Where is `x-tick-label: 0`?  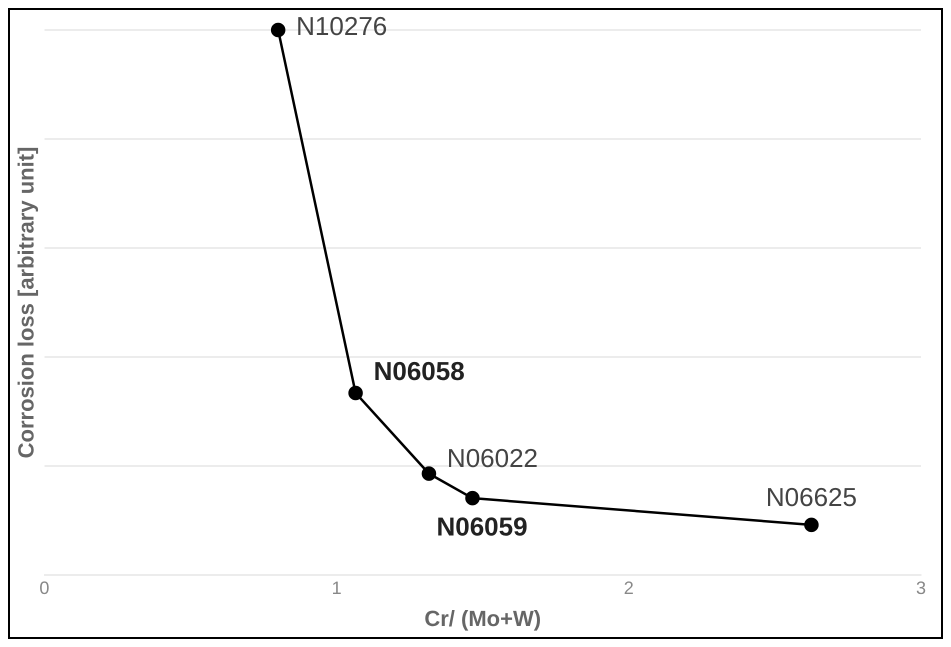 x-tick-label: 0 is located at coordinates (44, 588).